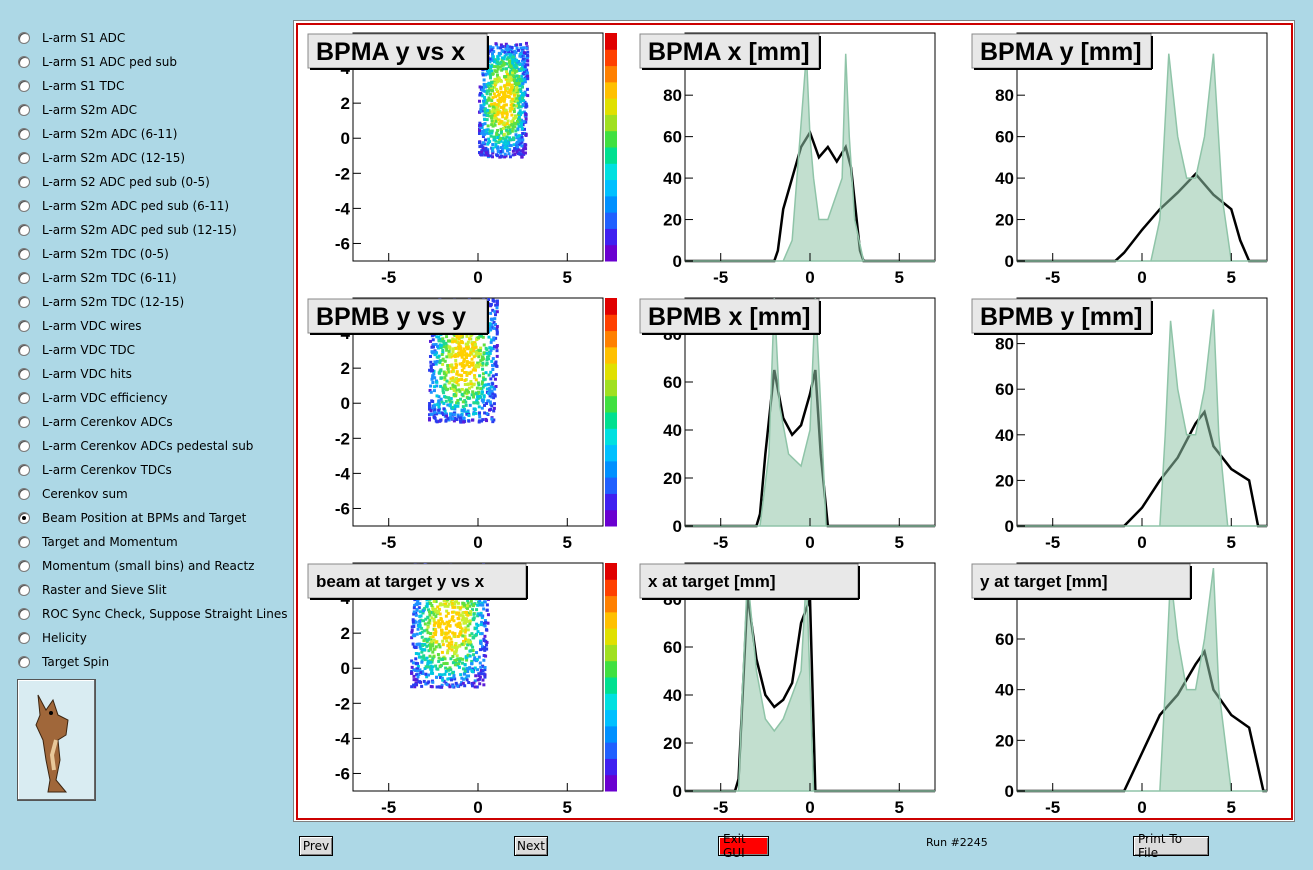 This screenshot has height=870, width=1313. What do you see at coordinates (74, 350) in the screenshot?
I see `radio-item: L-arm VDC TDC` at bounding box center [74, 350].